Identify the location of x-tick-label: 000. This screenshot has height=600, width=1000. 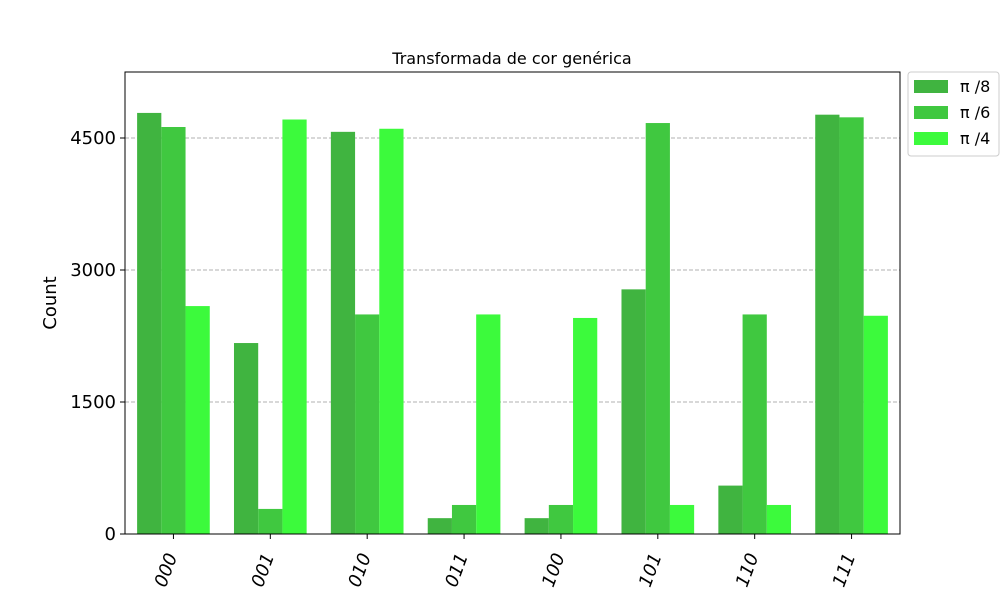
(166, 570).